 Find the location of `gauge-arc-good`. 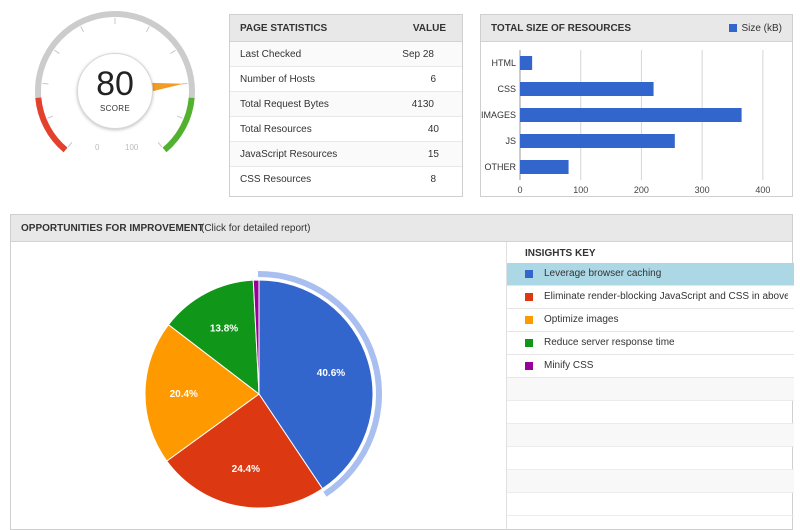

gauge-arc-good is located at coordinates (178, 125).